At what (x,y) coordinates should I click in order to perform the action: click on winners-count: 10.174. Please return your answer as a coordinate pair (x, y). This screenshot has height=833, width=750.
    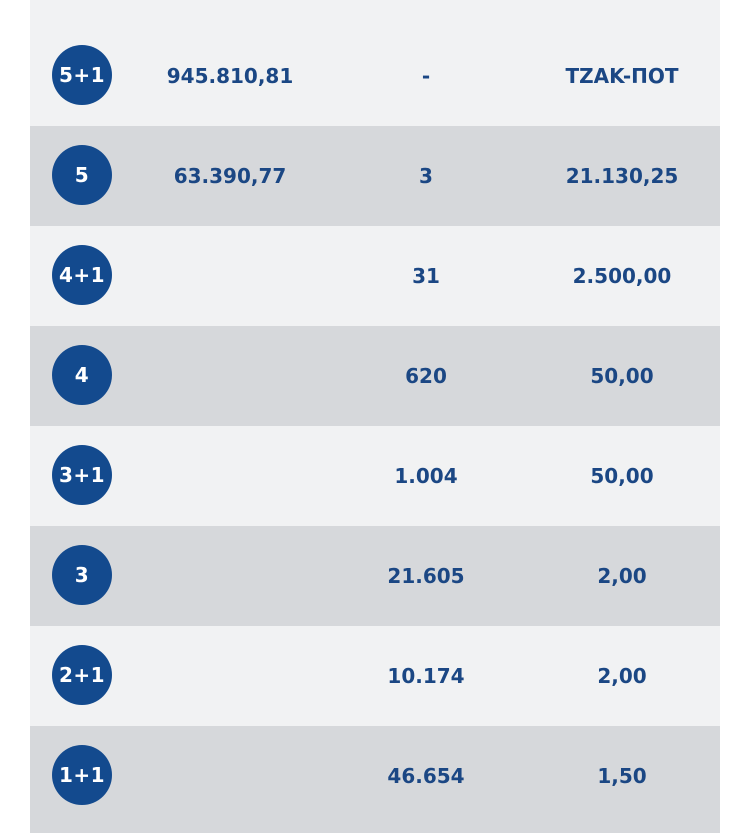
    Looking at the image, I should click on (426, 676).